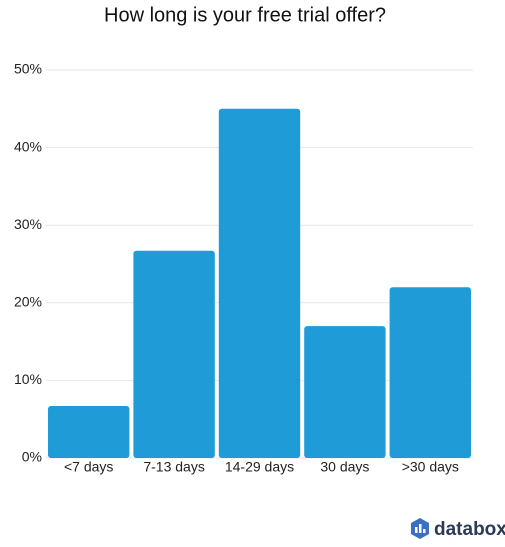 This screenshot has height=547, width=505. Describe the element at coordinates (88, 467) in the screenshot. I see `x-tick-label: <7 days` at that location.